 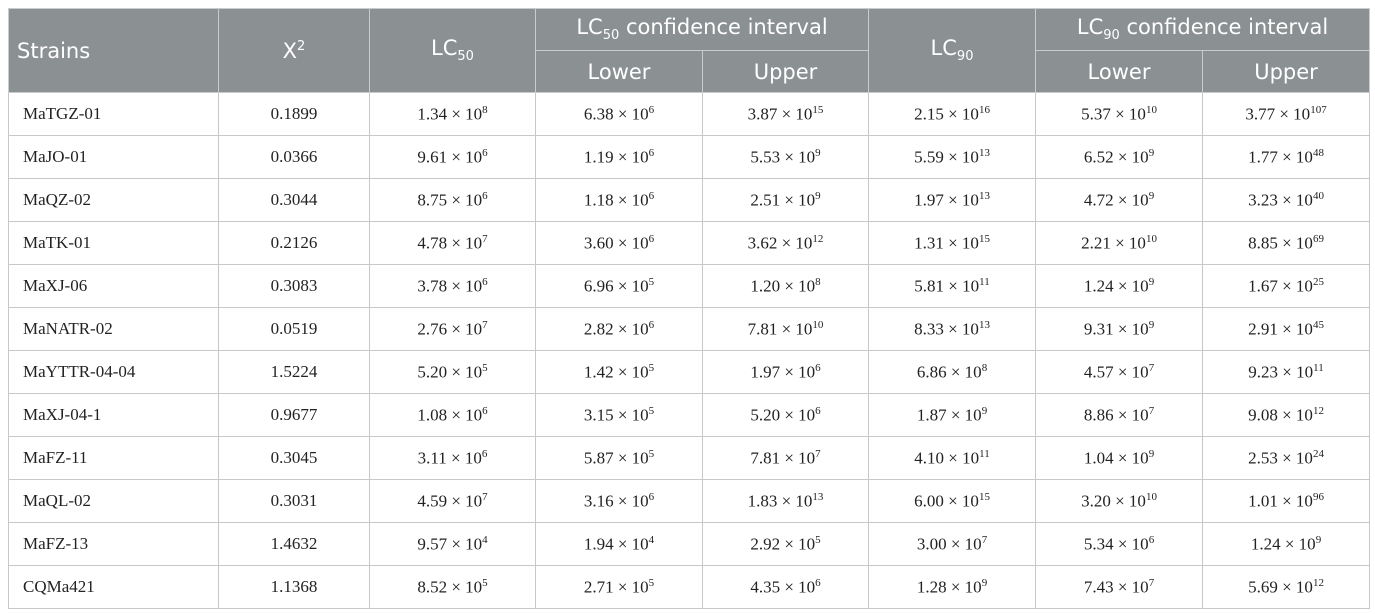 I want to click on cell-base: 3.15 × 10, so click(x=616, y=415).